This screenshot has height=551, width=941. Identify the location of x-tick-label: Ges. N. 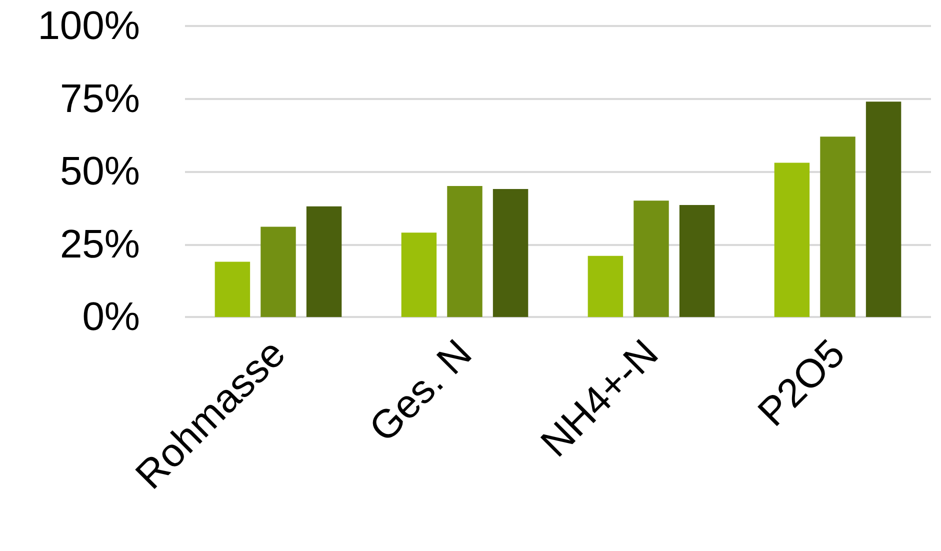
(420, 391).